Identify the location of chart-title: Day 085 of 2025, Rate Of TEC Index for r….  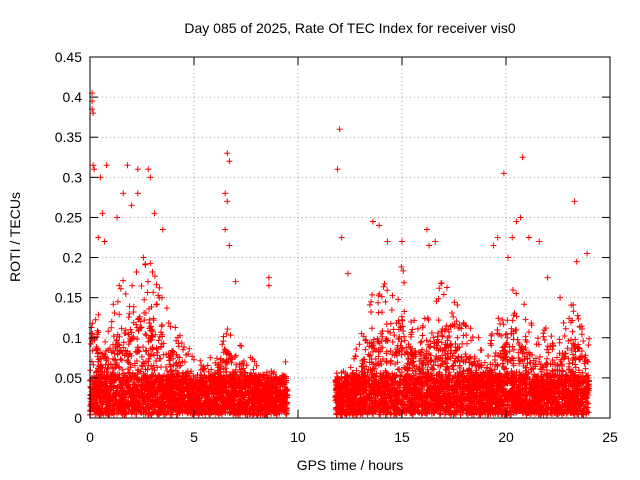
(349, 28).